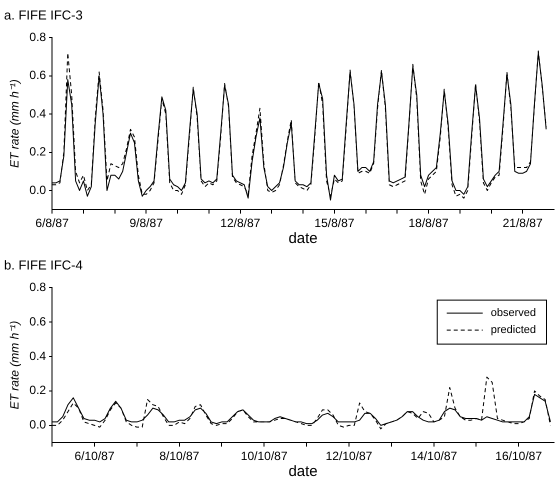 Image resolution: width=560 pixels, height=483 pixels. I want to click on x-tick-label: 12/10/87, so click(349, 456).